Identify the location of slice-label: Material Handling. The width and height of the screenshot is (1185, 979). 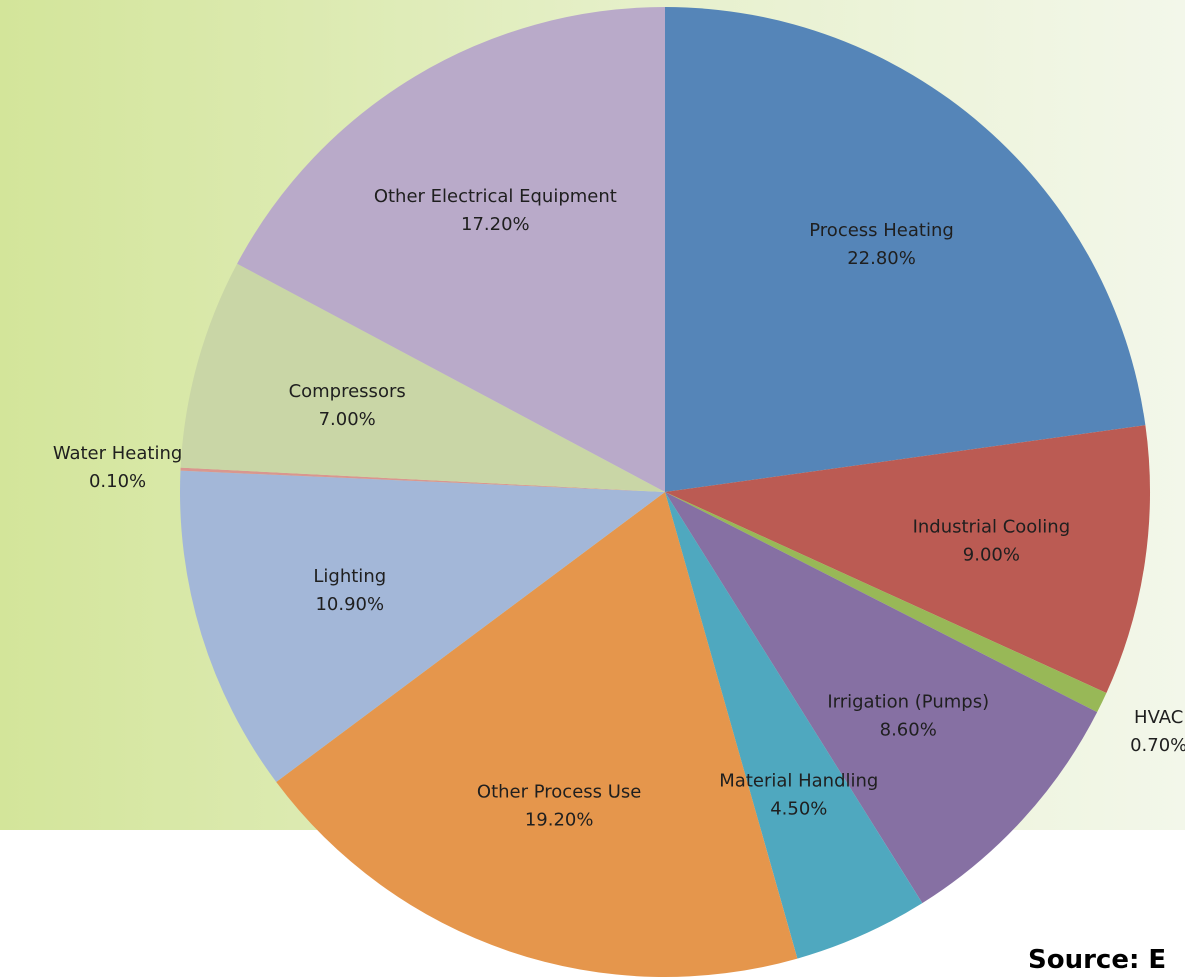
(798, 780).